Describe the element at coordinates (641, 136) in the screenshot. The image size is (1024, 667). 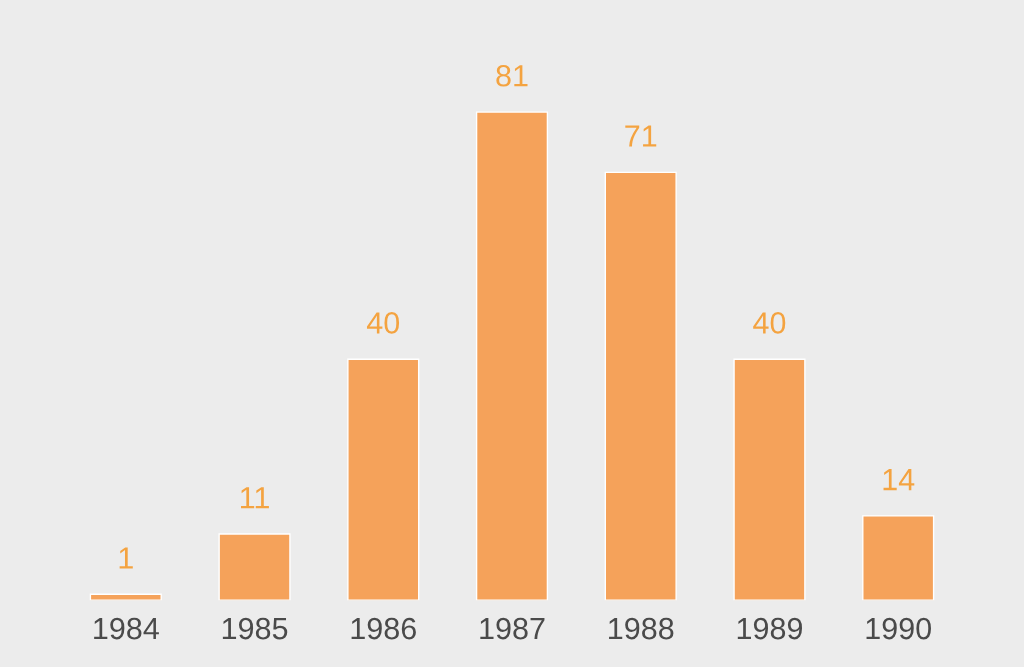
I see `data-label: 71` at that location.